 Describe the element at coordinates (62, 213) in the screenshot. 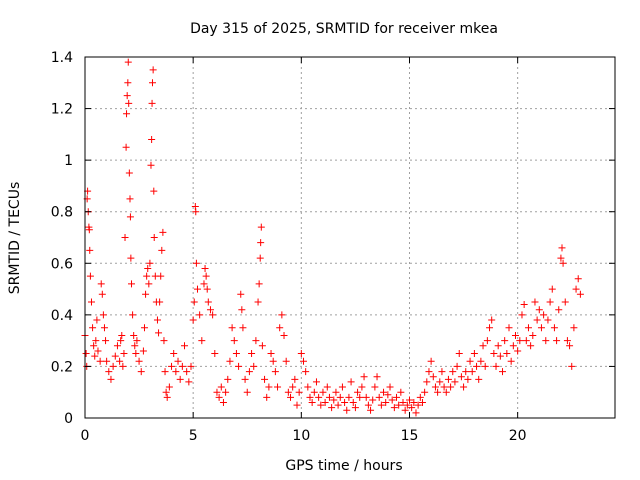

I see `y-tick-label: 0.8` at that location.